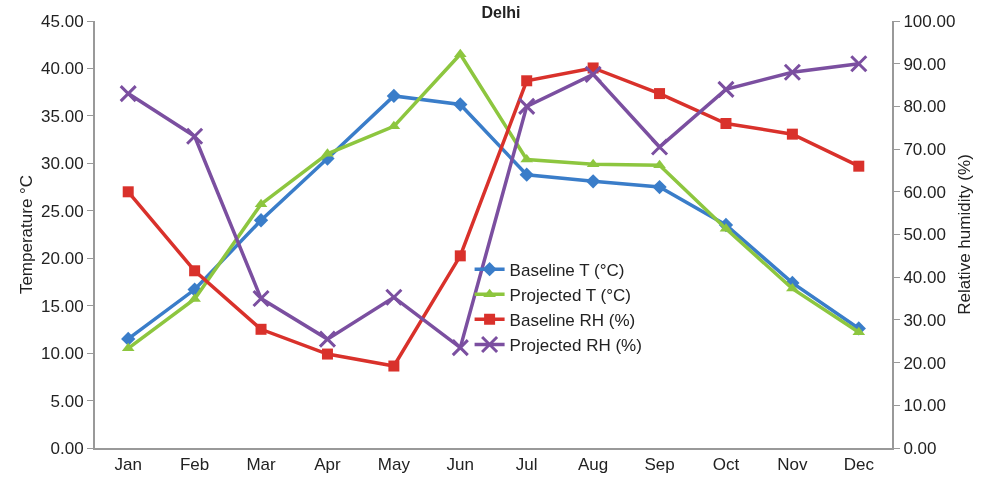 The image size is (1002, 486). Describe the element at coordinates (567, 270) in the screenshot. I see `legend-label: Baseline T (°C)` at that location.